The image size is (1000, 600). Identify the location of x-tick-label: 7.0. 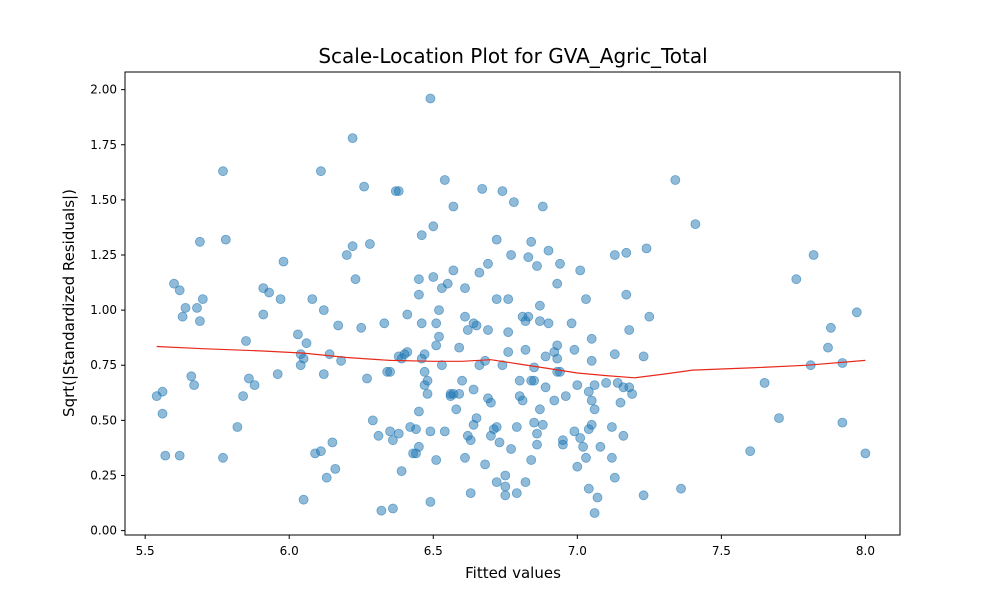
(577, 551).